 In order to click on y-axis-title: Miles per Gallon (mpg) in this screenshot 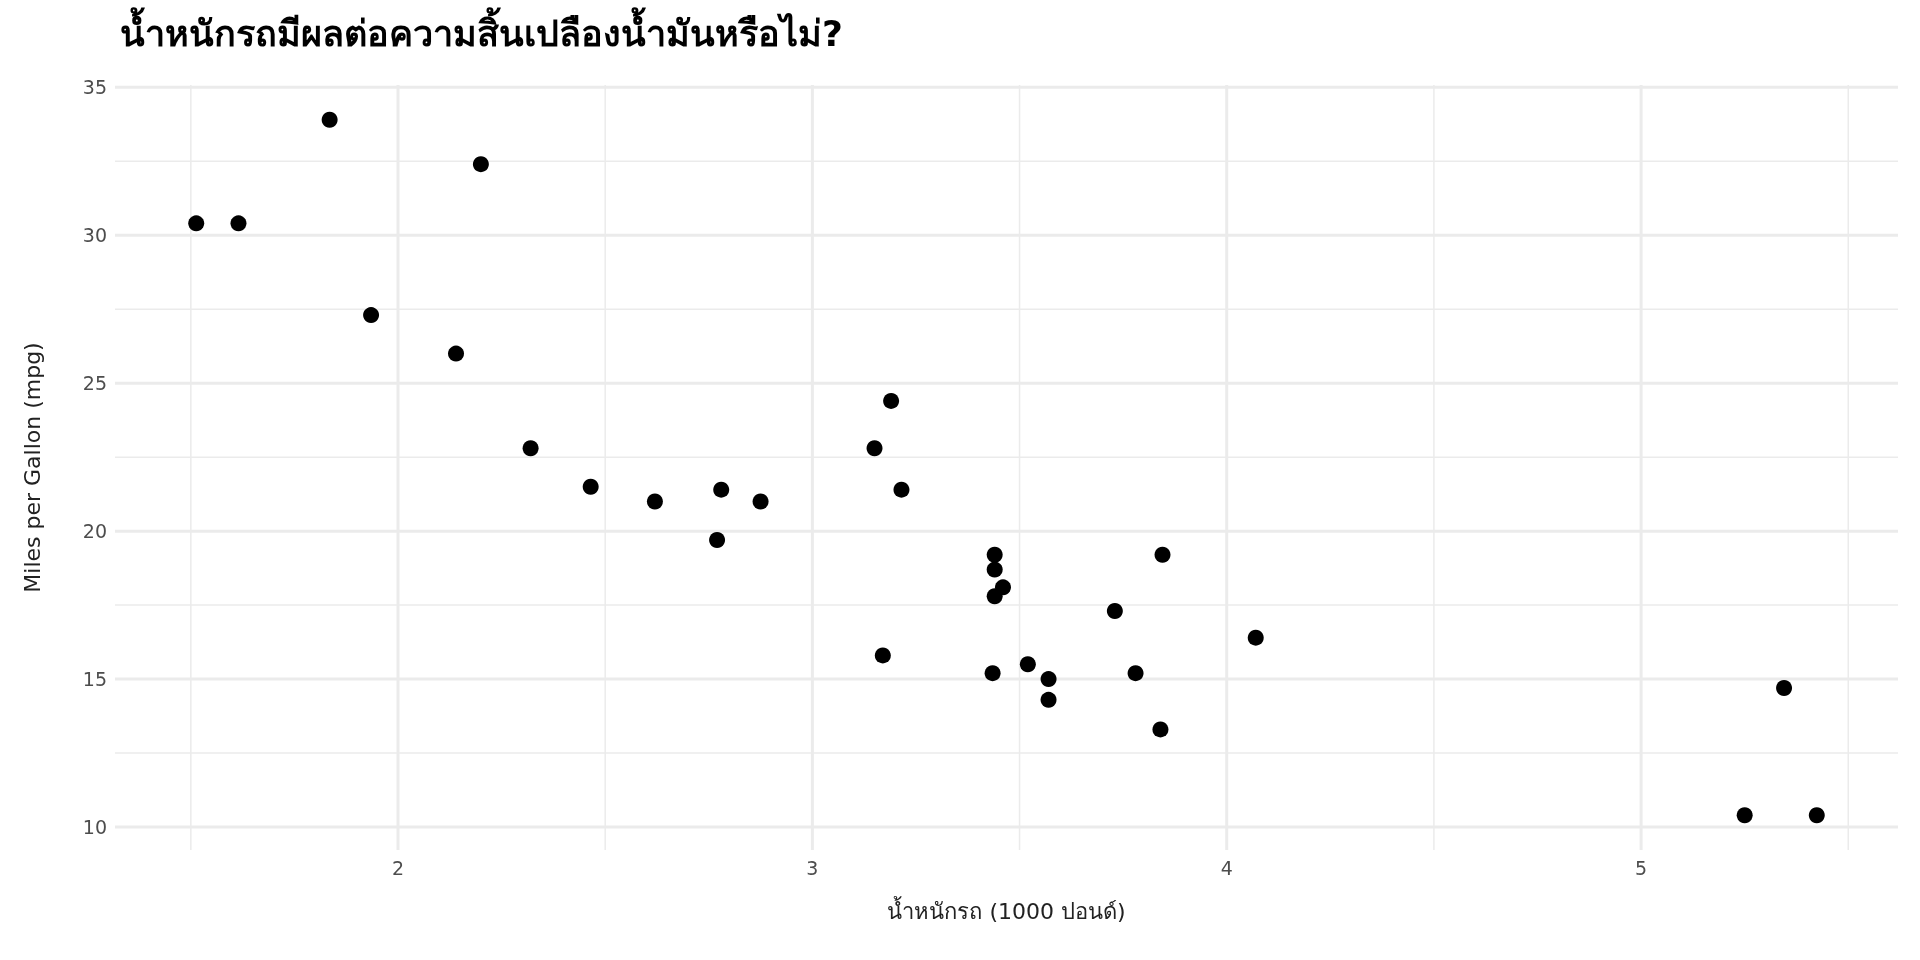, I will do `click(32, 467)`.